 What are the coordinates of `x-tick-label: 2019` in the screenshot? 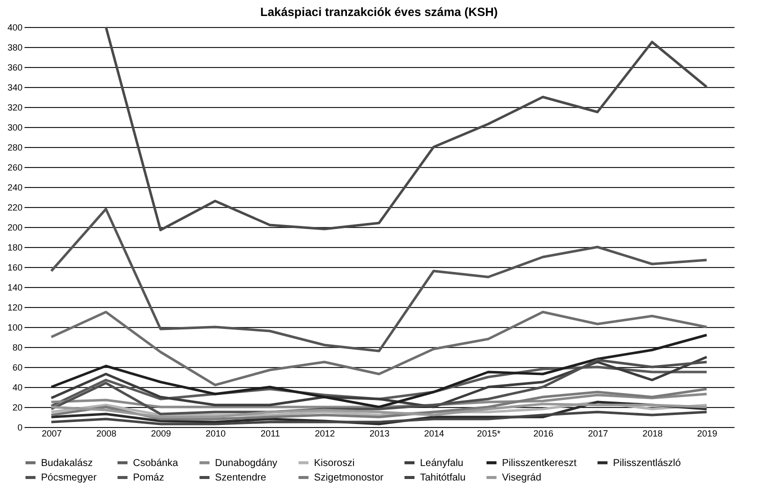 It's located at (707, 433).